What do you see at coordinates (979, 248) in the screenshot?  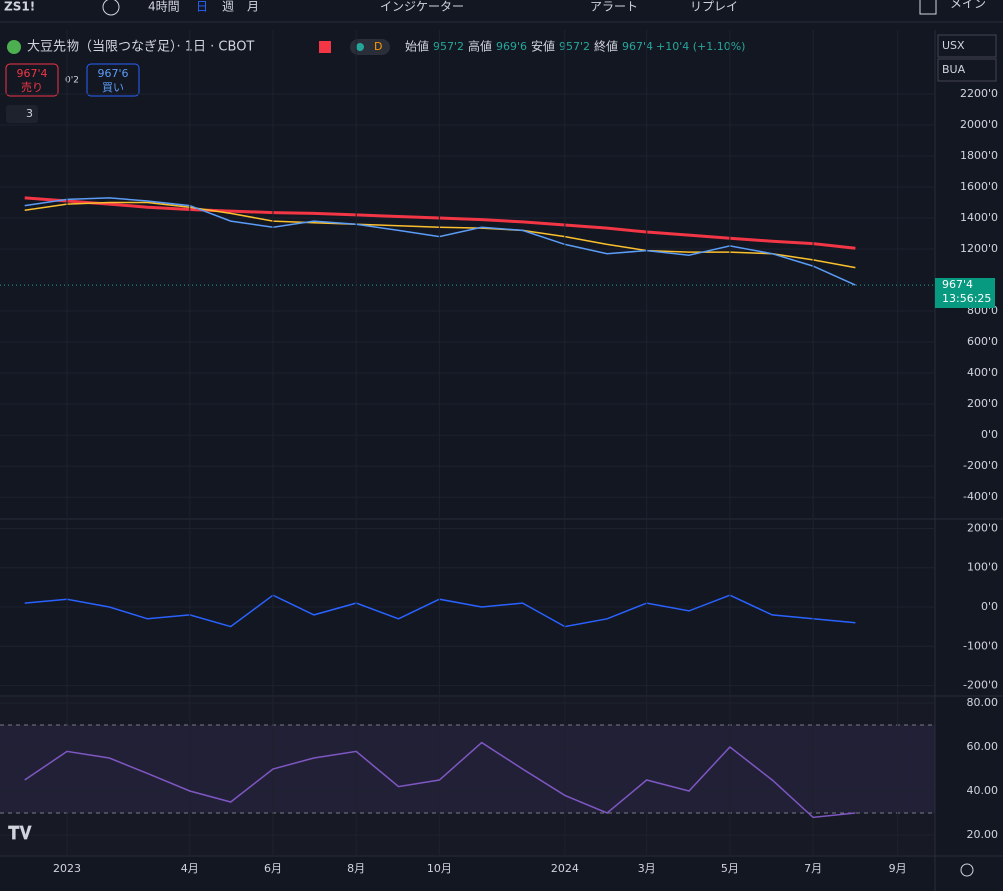 I see `y-tick-label: 1200'0` at bounding box center [979, 248].